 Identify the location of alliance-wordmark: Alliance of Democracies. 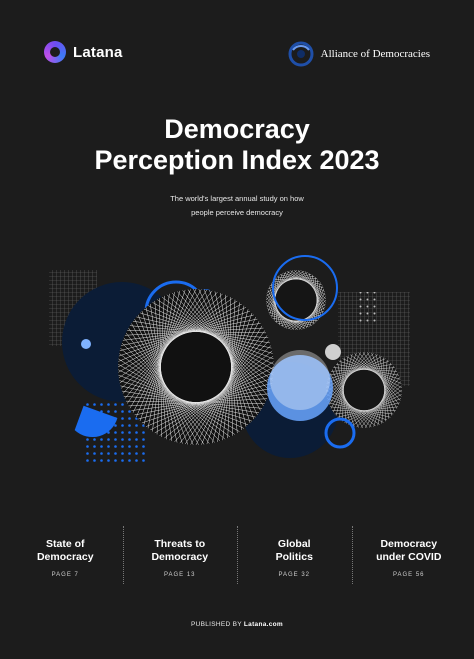
(375, 54).